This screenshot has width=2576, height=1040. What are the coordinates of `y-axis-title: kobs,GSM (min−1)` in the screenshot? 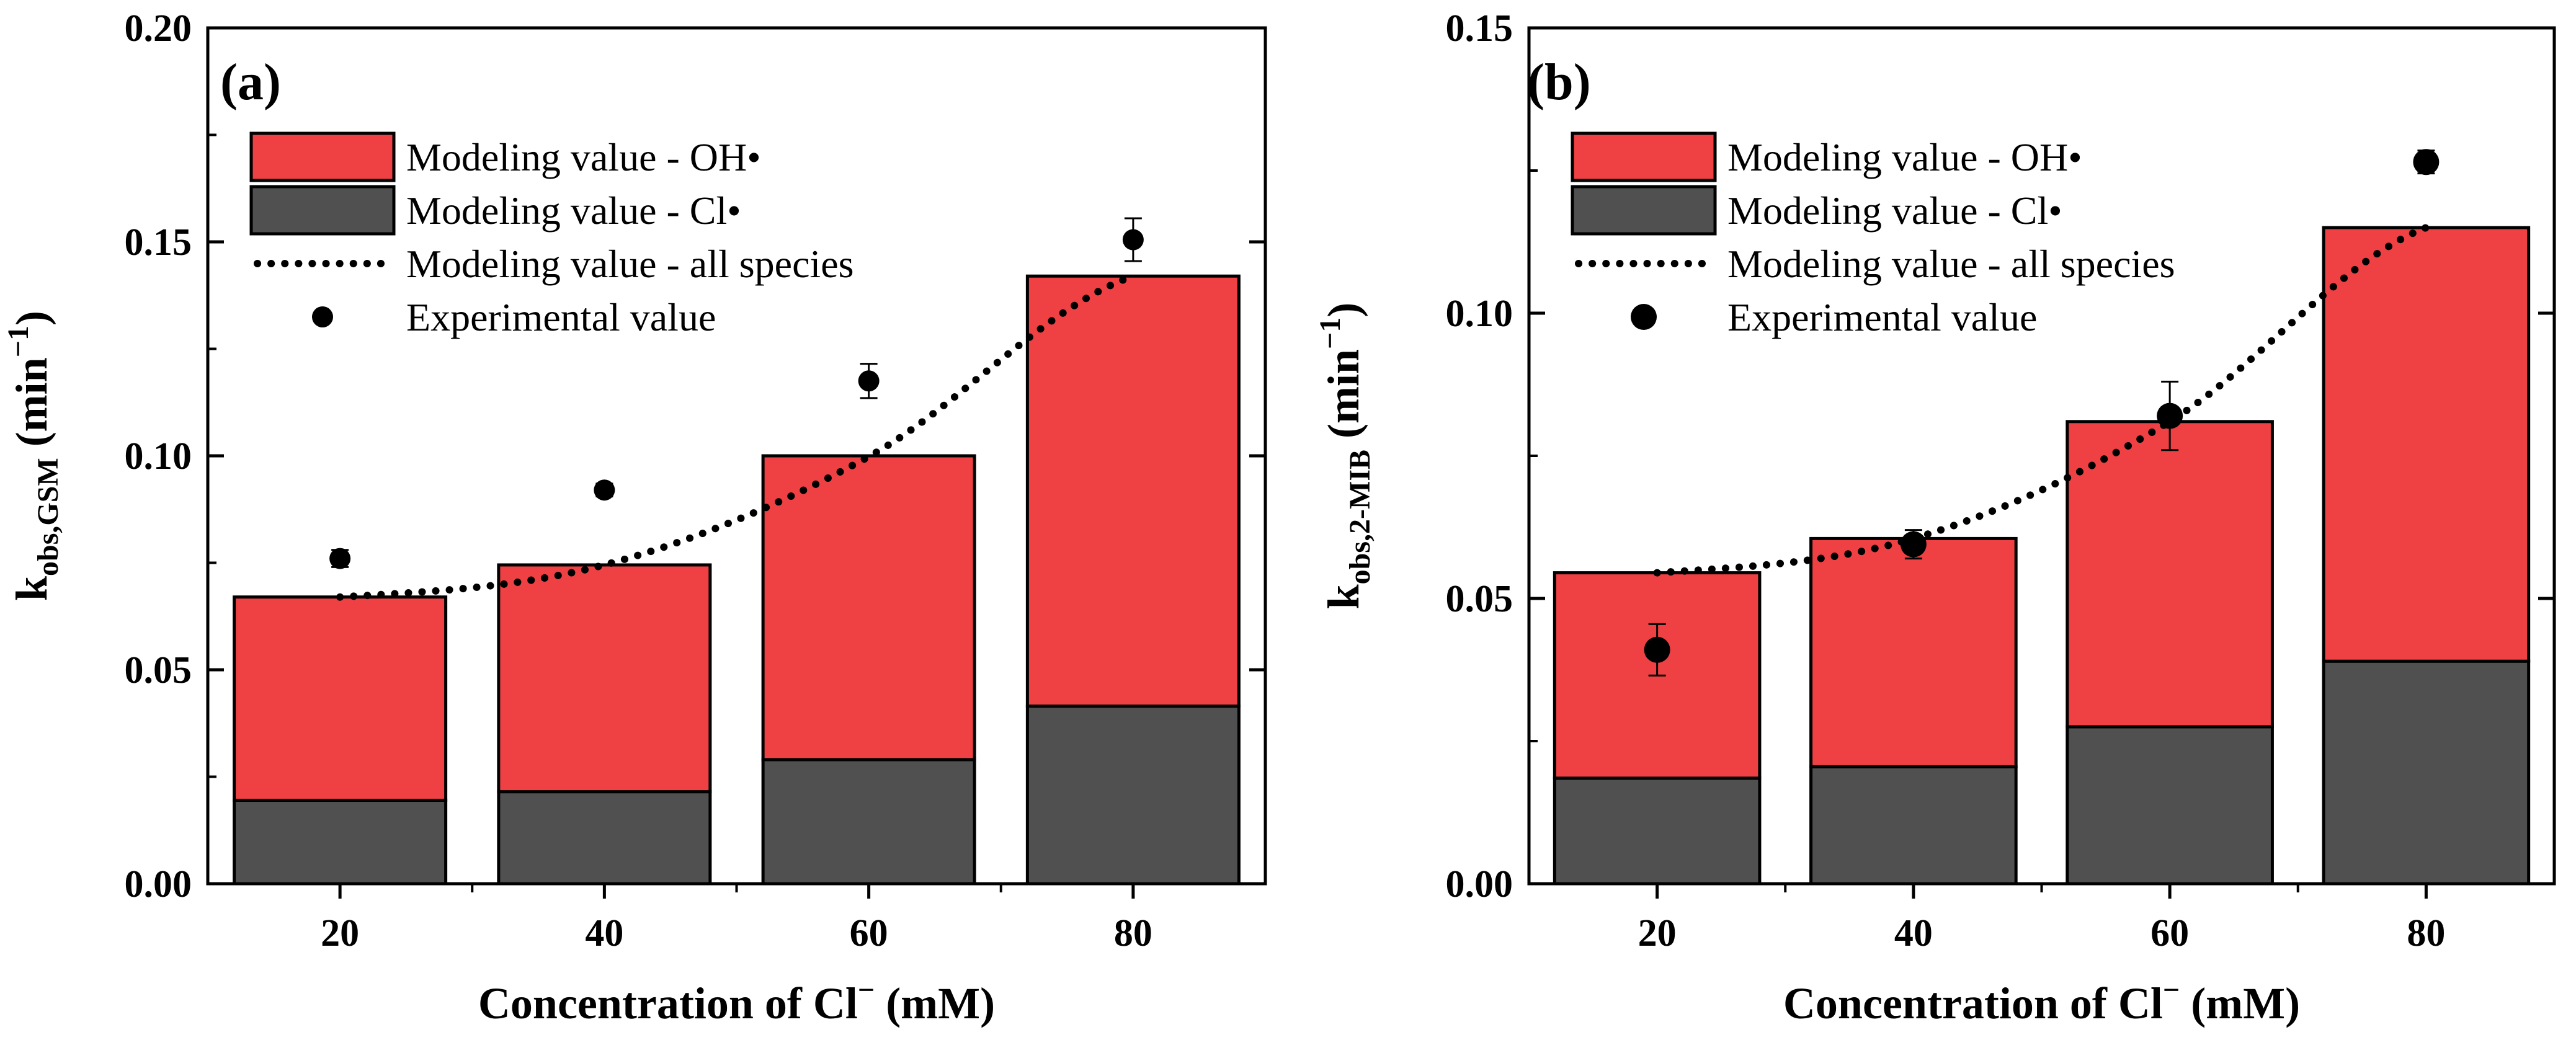 It's located at (33, 456).